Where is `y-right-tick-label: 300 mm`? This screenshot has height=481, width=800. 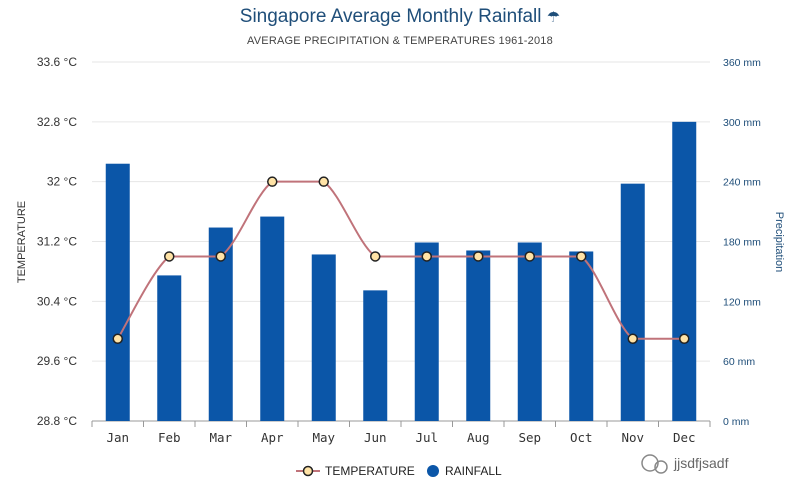 y-right-tick-label: 300 mm is located at coordinates (742, 123).